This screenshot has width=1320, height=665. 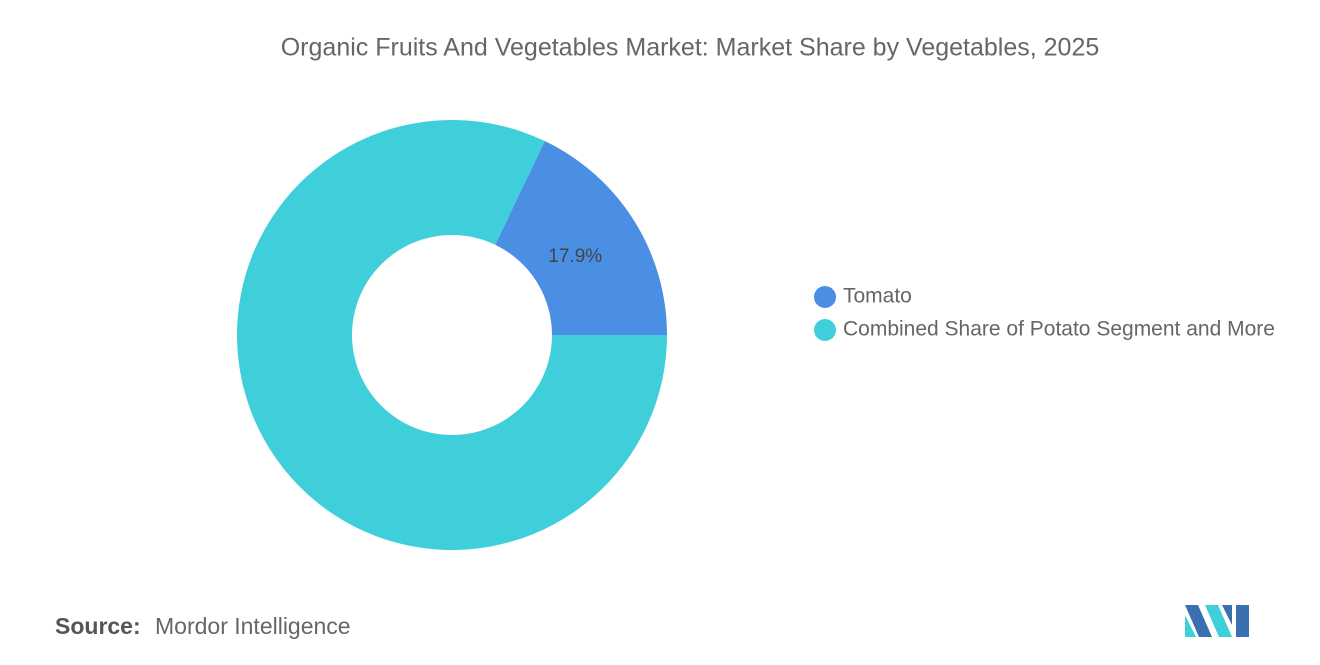 What do you see at coordinates (253, 626) in the screenshot?
I see `source: Mordor Intelligence` at bounding box center [253, 626].